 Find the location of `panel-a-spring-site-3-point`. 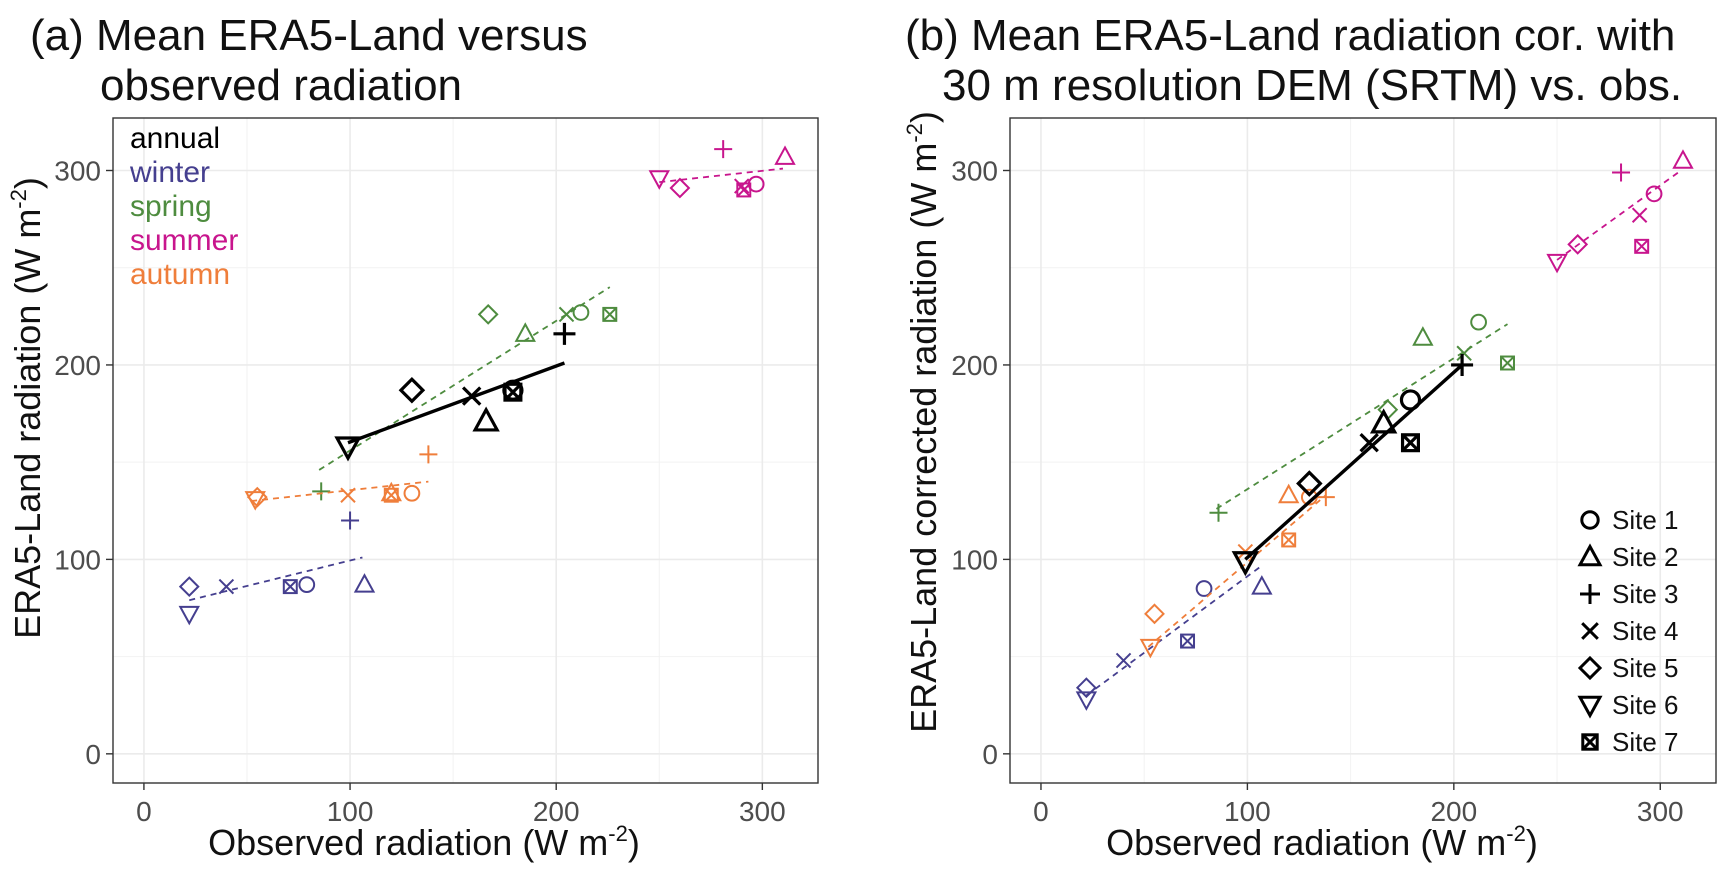

panel-a-spring-site-3-point is located at coordinates (321, 491).